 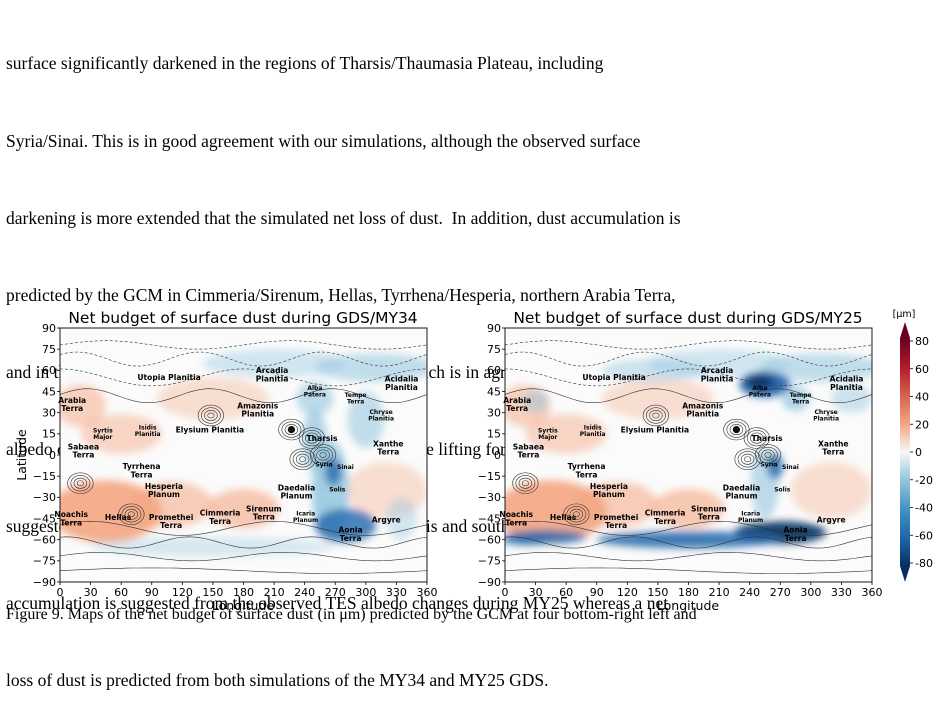 What do you see at coordinates (49, 349) in the screenshot?
I see `latitude-tick-label: 75` at bounding box center [49, 349].